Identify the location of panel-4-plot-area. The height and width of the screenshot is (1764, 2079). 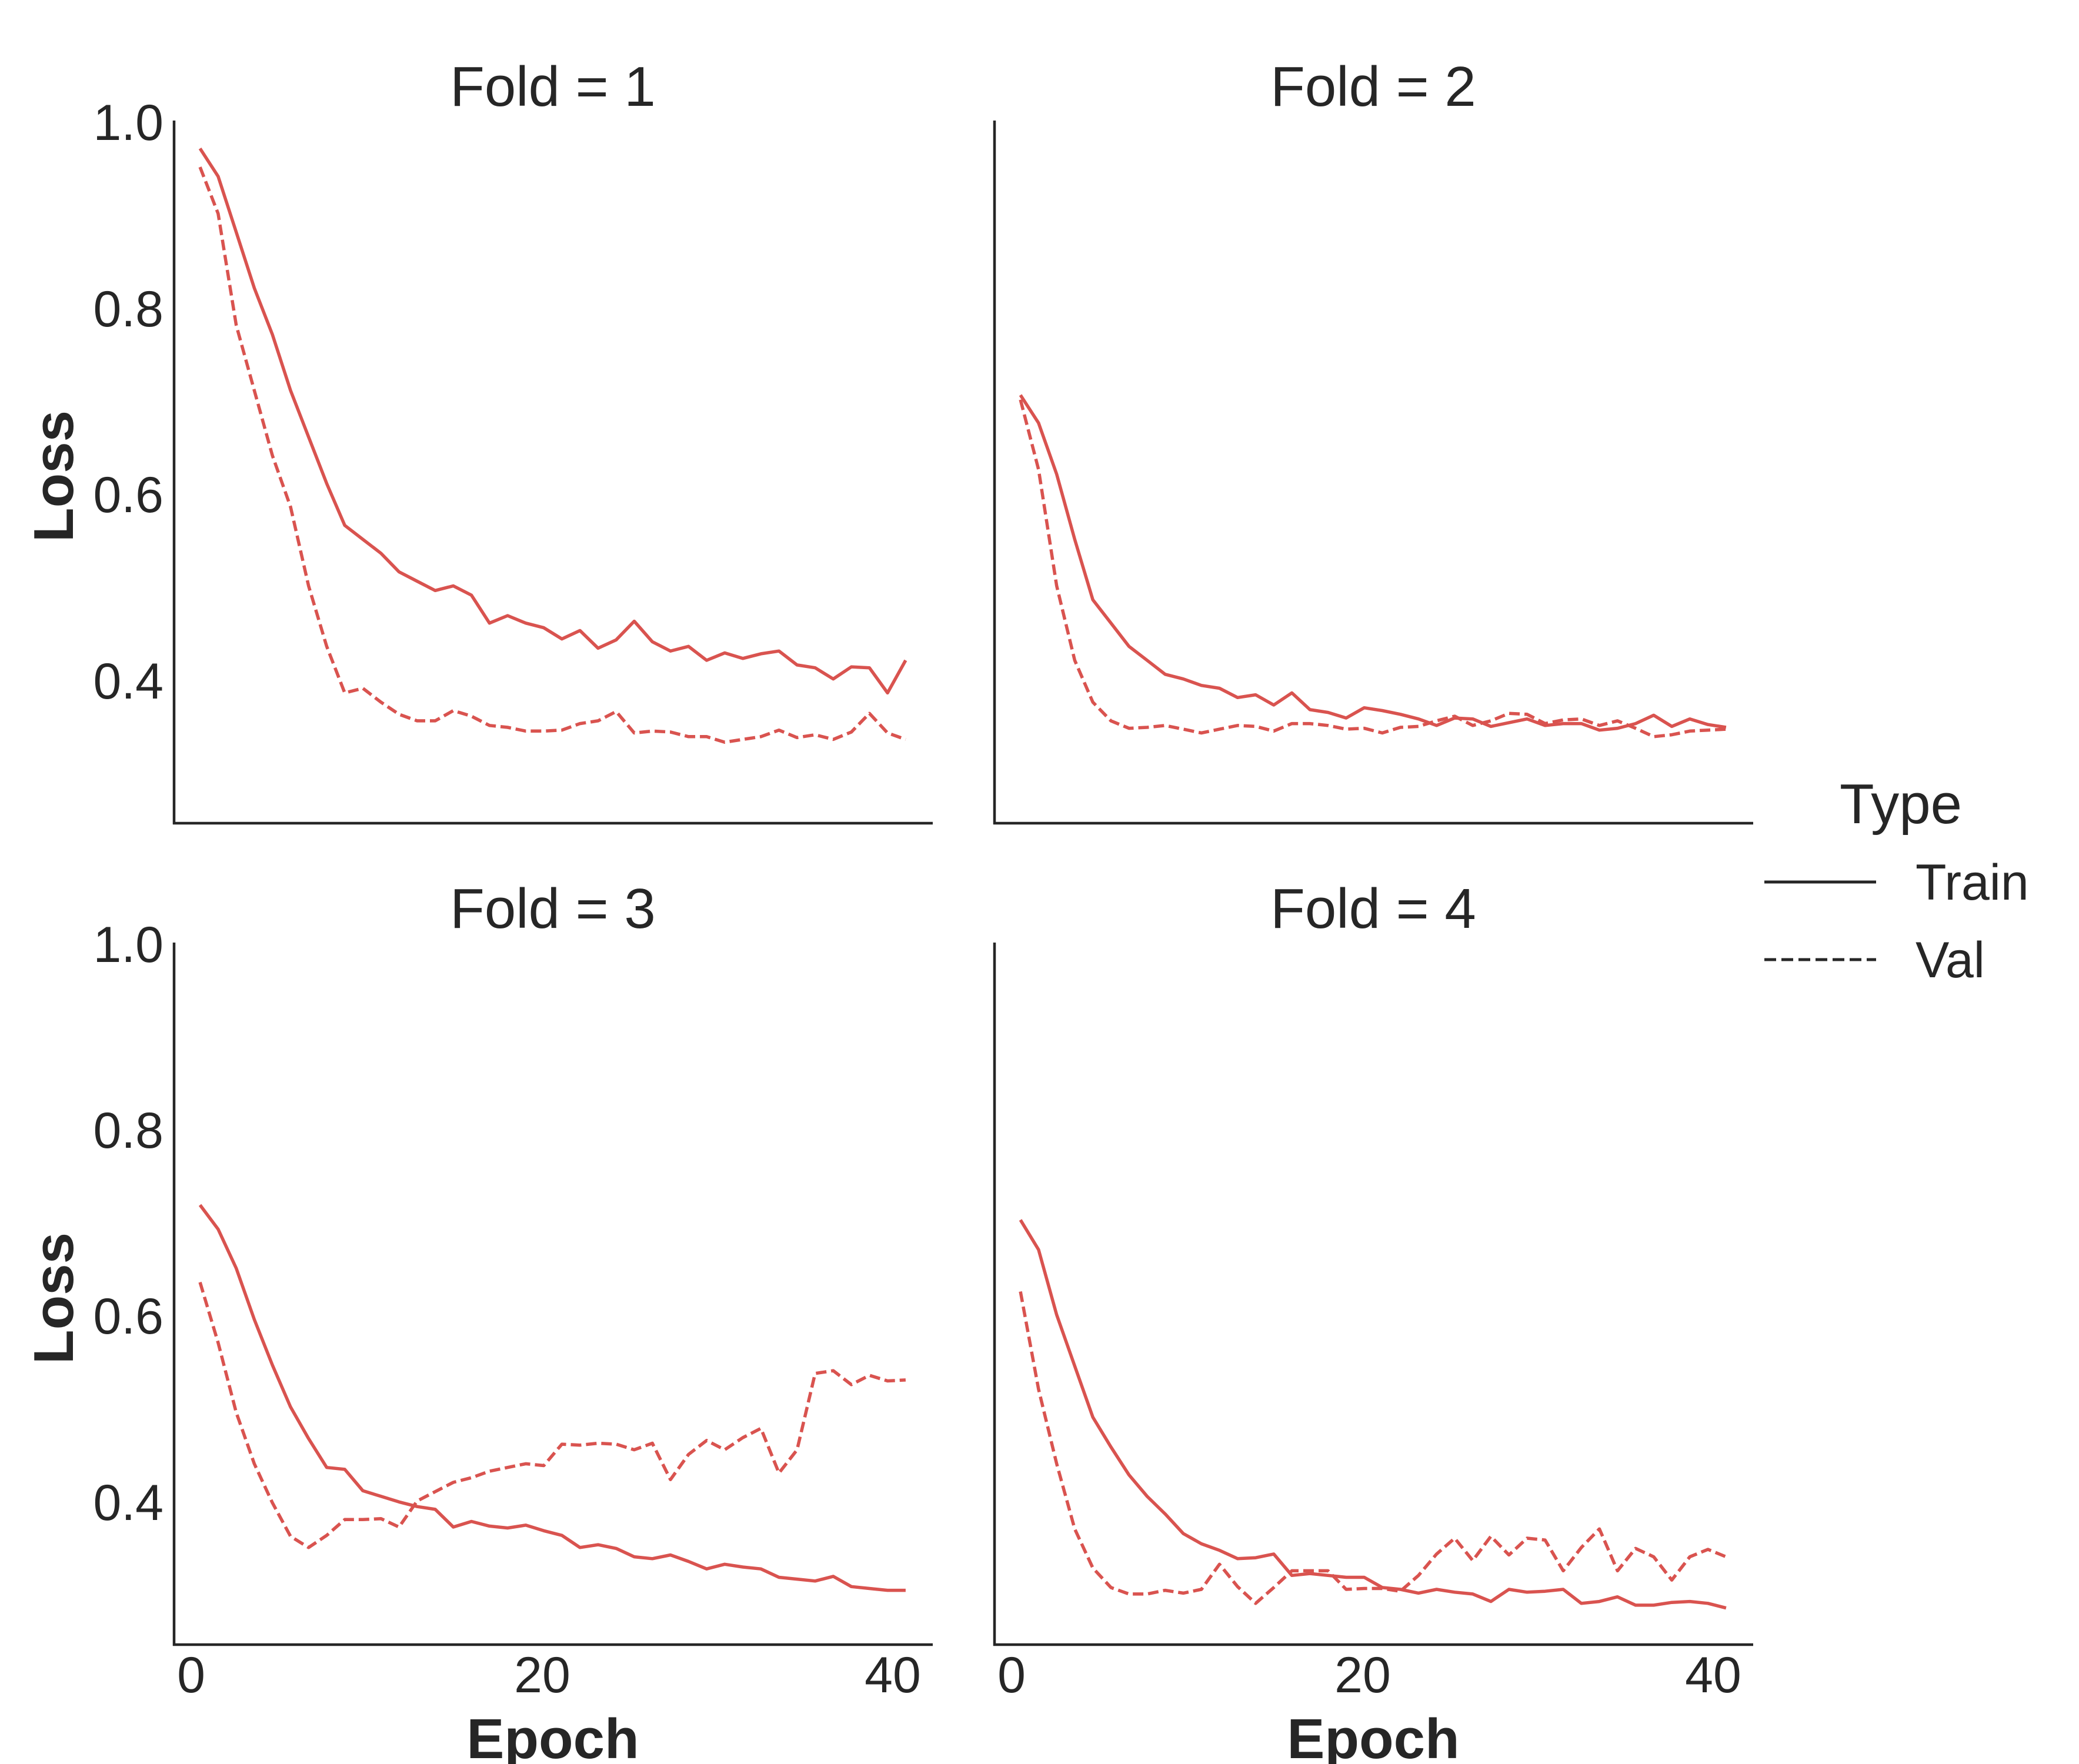
(1373, 1414).